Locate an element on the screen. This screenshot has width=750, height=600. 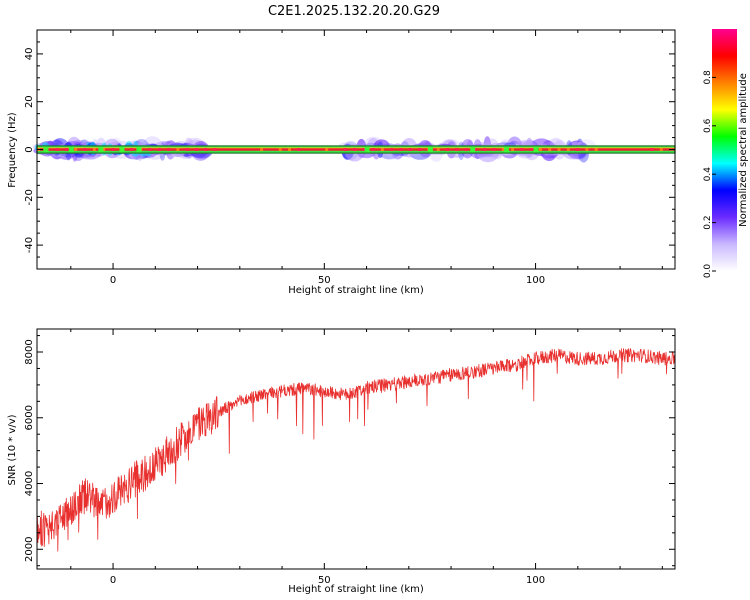
snr-y-label: SNR (10 * v/v) is located at coordinates (12, 449).